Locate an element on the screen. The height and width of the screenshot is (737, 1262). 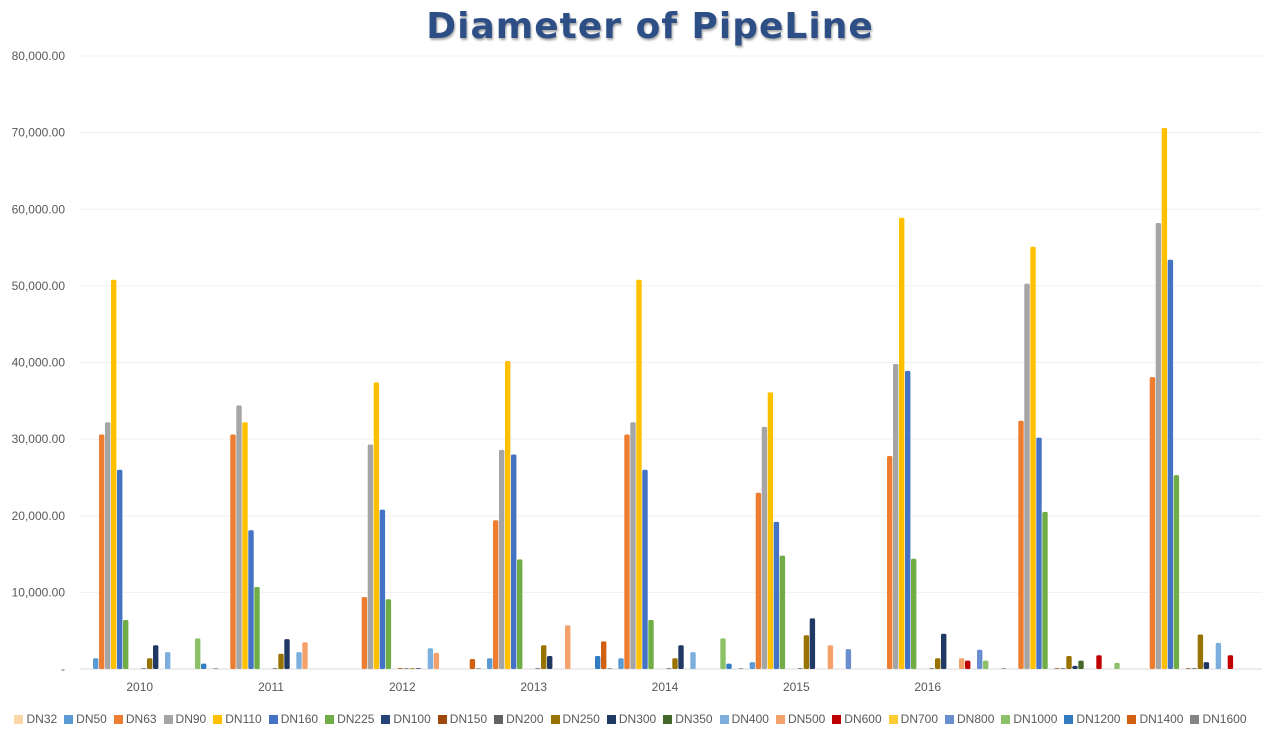
y-tick-label: 20,000.00 is located at coordinates (39, 516).